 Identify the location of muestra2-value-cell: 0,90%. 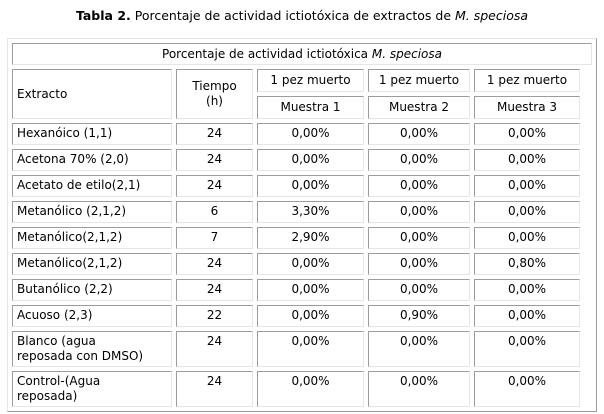
(419, 316).